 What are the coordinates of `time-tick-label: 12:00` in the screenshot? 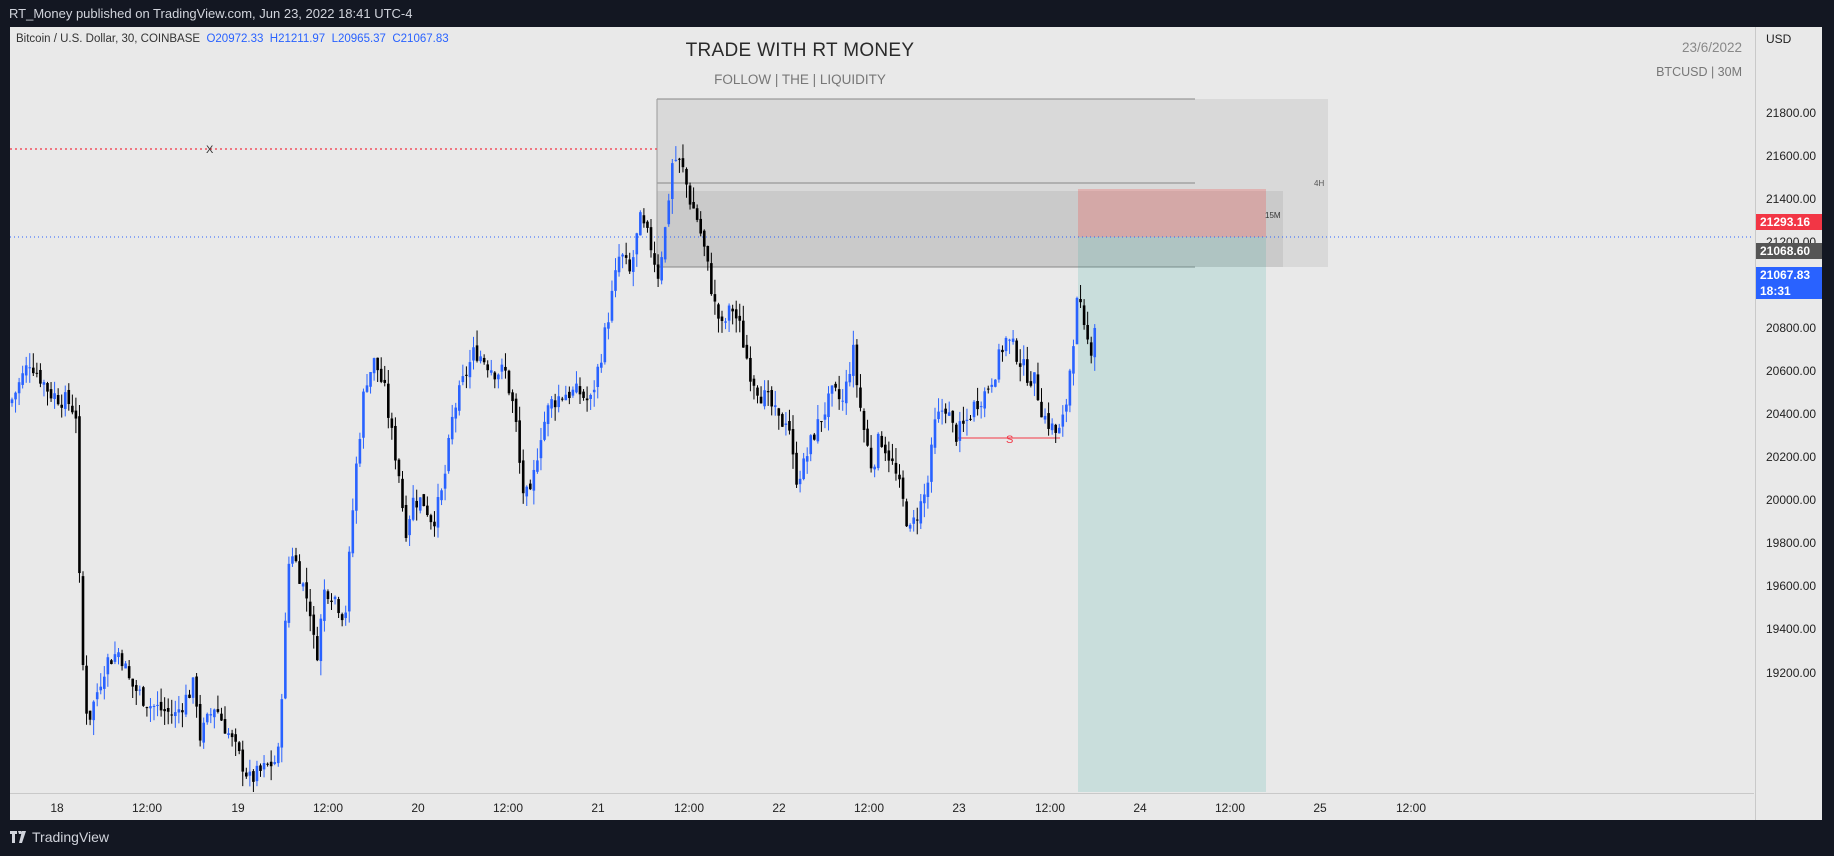 It's located at (508, 808).